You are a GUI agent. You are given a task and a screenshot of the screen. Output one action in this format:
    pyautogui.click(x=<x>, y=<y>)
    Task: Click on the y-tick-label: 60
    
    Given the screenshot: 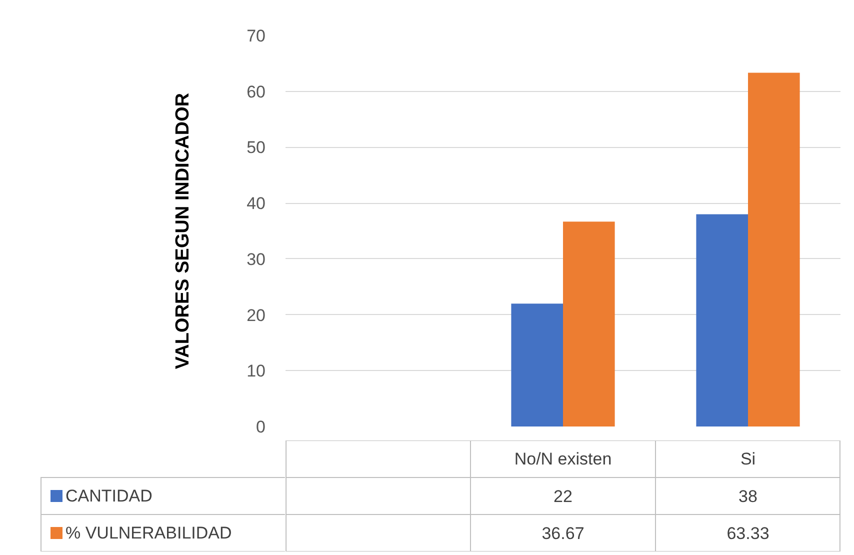 What is the action you would take?
    pyautogui.click(x=256, y=92)
    